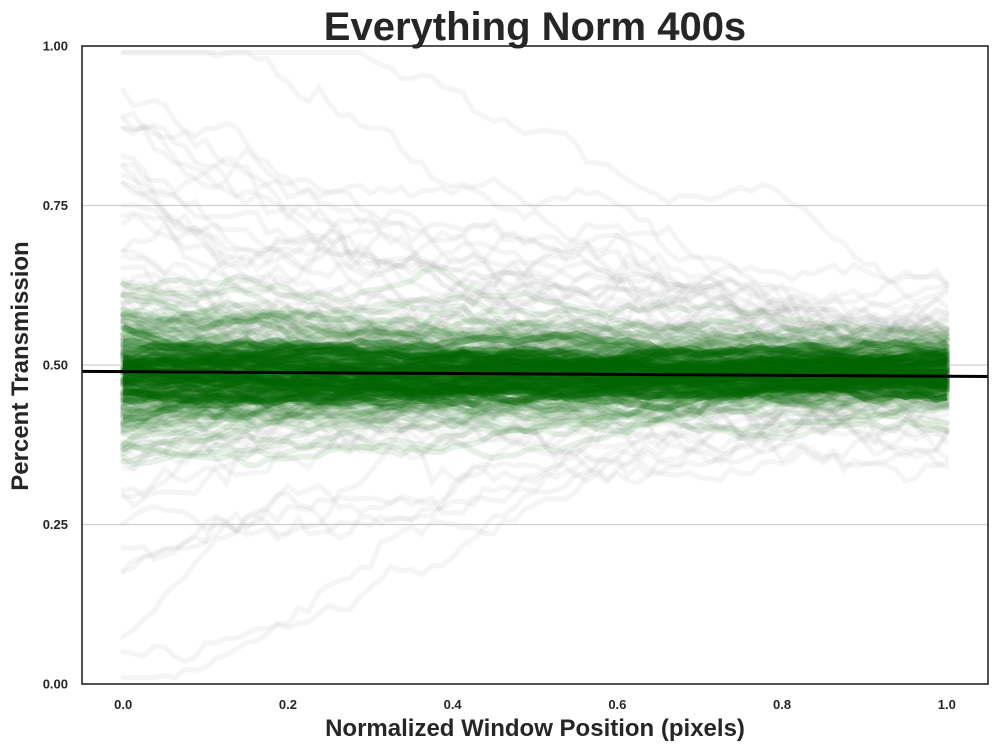 This screenshot has width=998, height=750. What do you see at coordinates (55, 365) in the screenshot?
I see `y-axis-ticks: 0.00 0.25 0.50 0.75 1.00` at bounding box center [55, 365].